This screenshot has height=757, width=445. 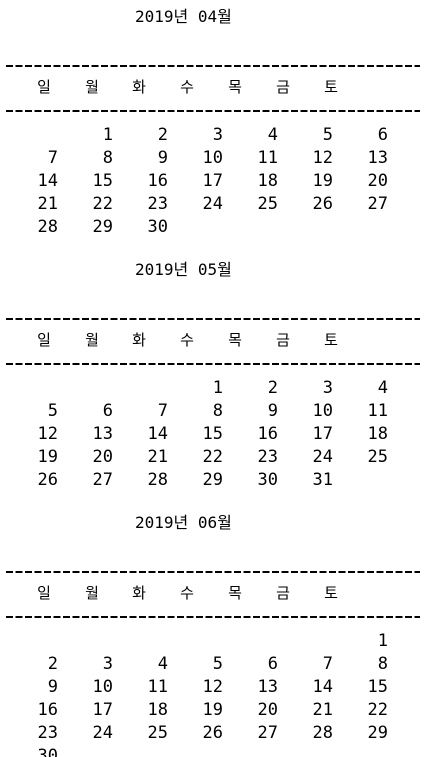 What do you see at coordinates (322, 687) in the screenshot?
I see `day-cell: 14` at bounding box center [322, 687].